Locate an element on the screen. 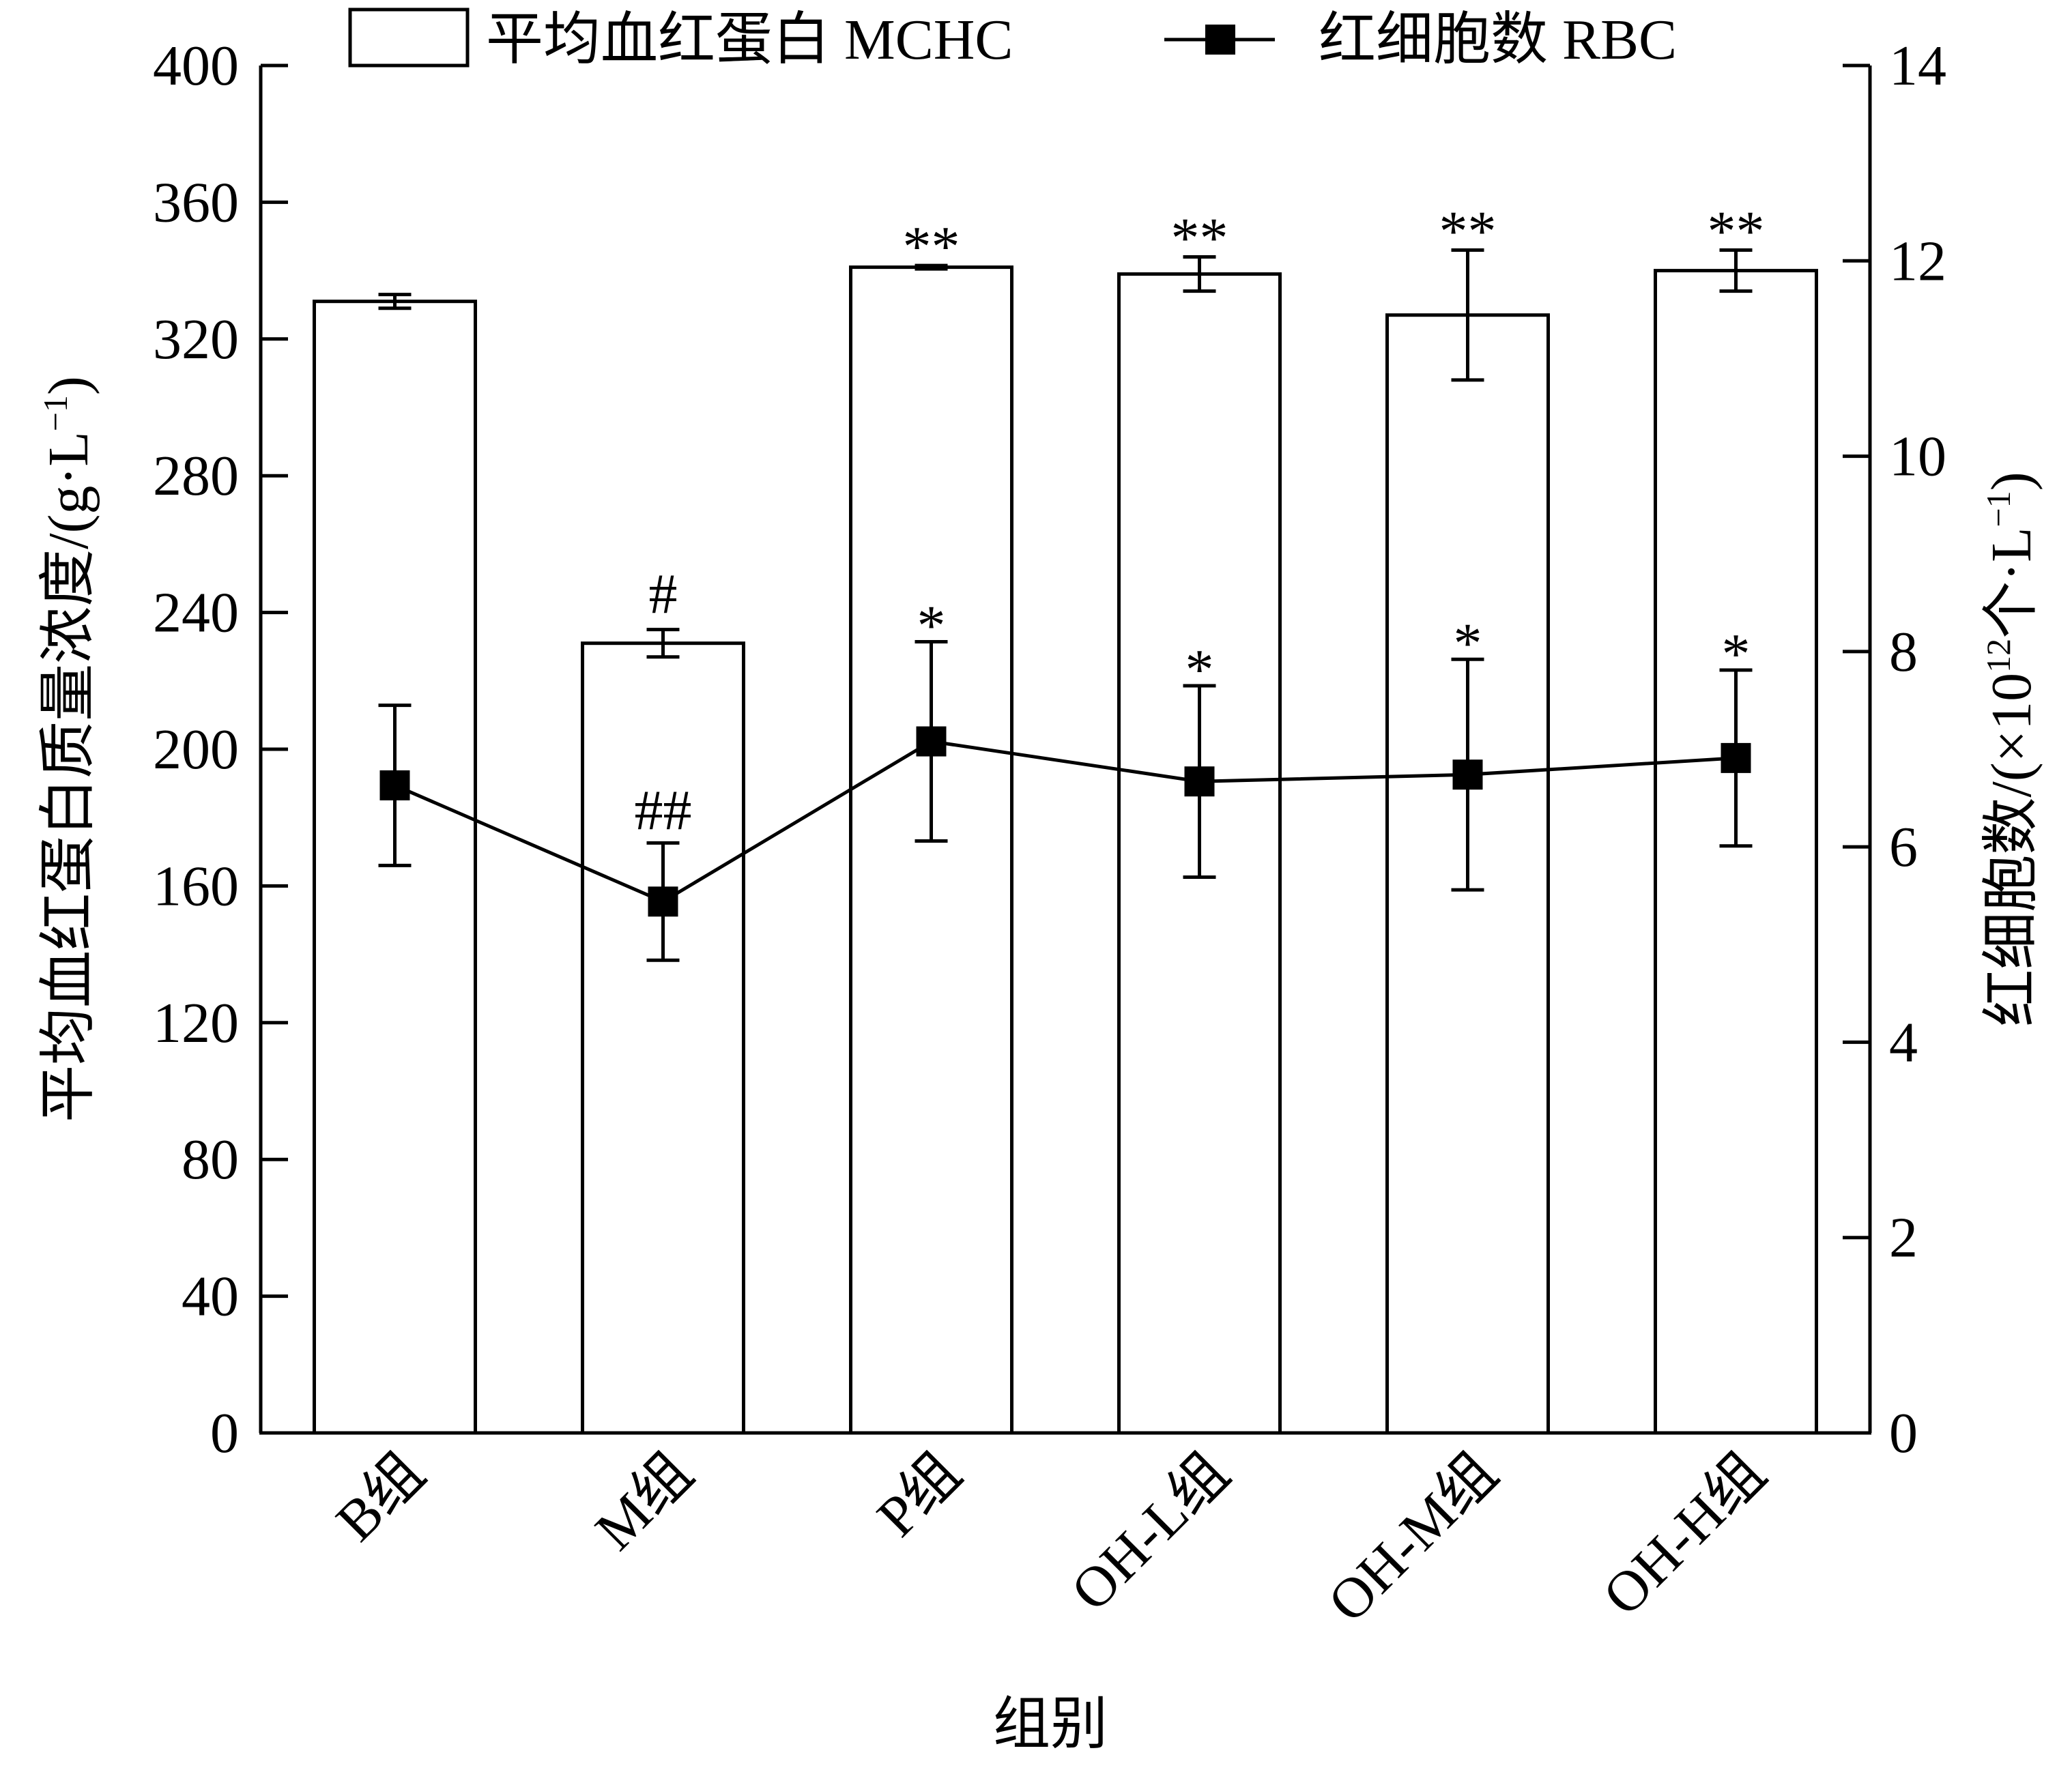 The height and width of the screenshot is (1770, 2072). rbc-line is located at coordinates (1065, 822).